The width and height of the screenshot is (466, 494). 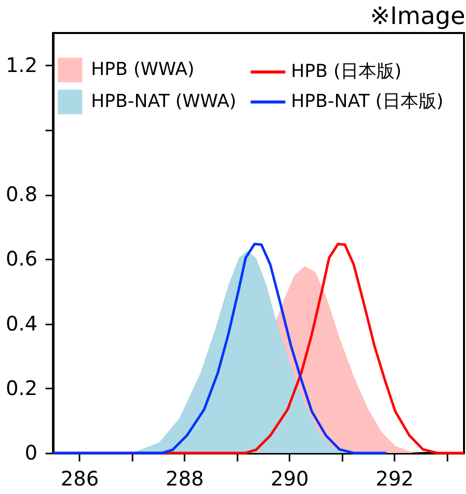 I want to click on x-tick-label: 292, so click(x=395, y=478).